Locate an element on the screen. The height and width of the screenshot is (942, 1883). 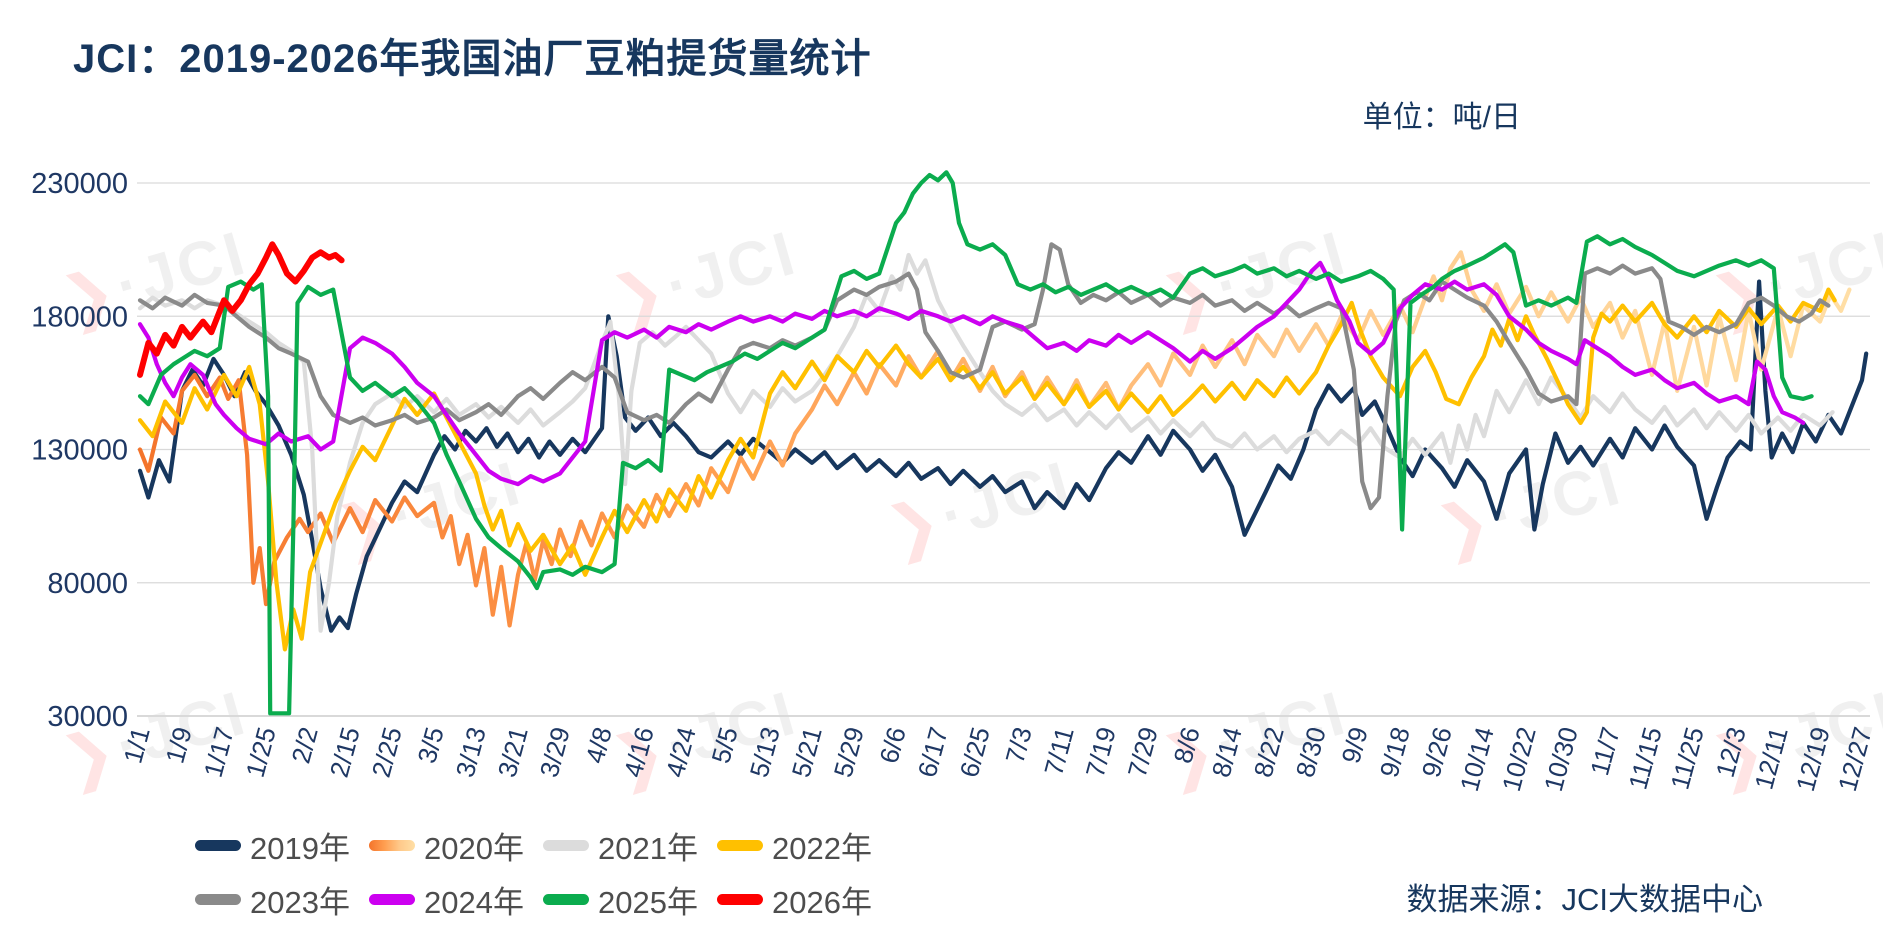
x-axis-tick-label: 7/11 is located at coordinates (1059, 751).